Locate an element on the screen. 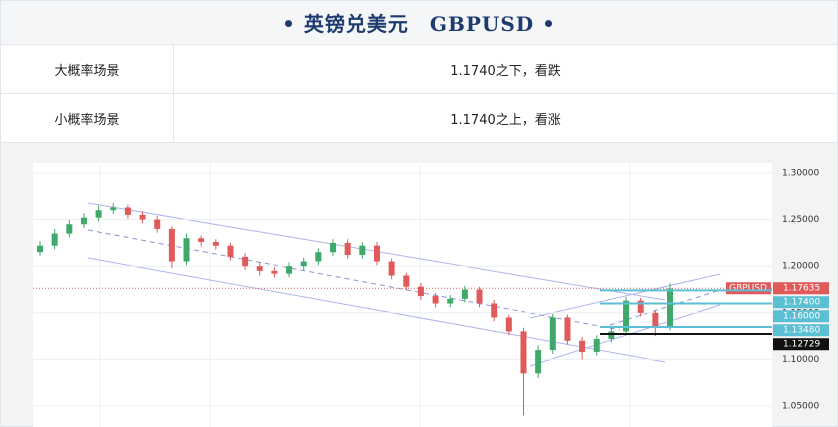  title: • 英镑兑美元 GBPUSD • is located at coordinates (419, 22).